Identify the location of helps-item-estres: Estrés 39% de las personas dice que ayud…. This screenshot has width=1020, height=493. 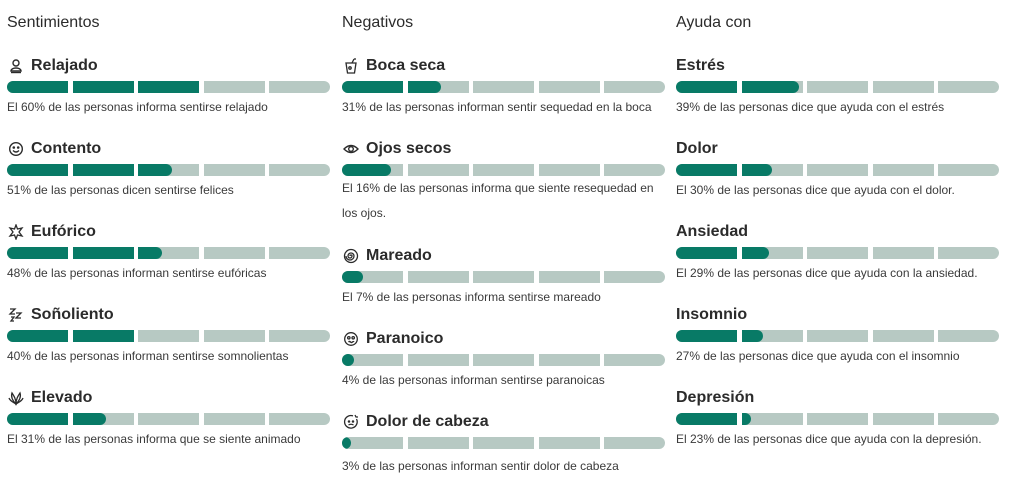
(837, 85).